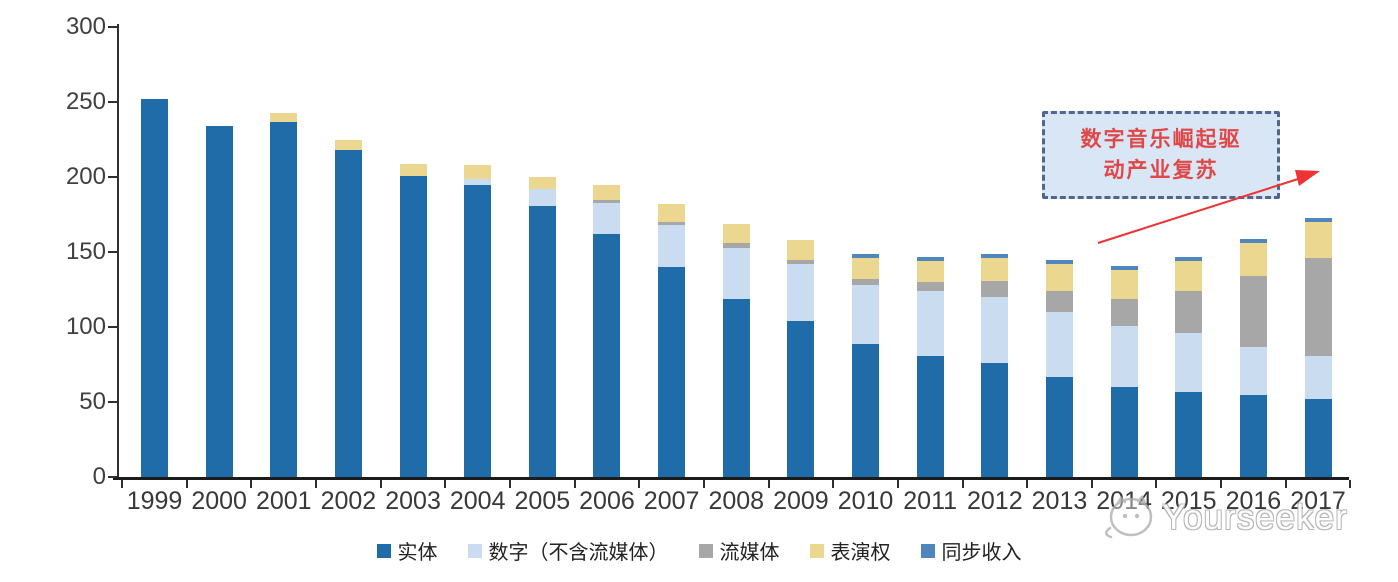 The height and width of the screenshot is (582, 1398). What do you see at coordinates (568, 550) in the screenshot?
I see `legend-item-digital: 数字（不含流媒体）` at bounding box center [568, 550].